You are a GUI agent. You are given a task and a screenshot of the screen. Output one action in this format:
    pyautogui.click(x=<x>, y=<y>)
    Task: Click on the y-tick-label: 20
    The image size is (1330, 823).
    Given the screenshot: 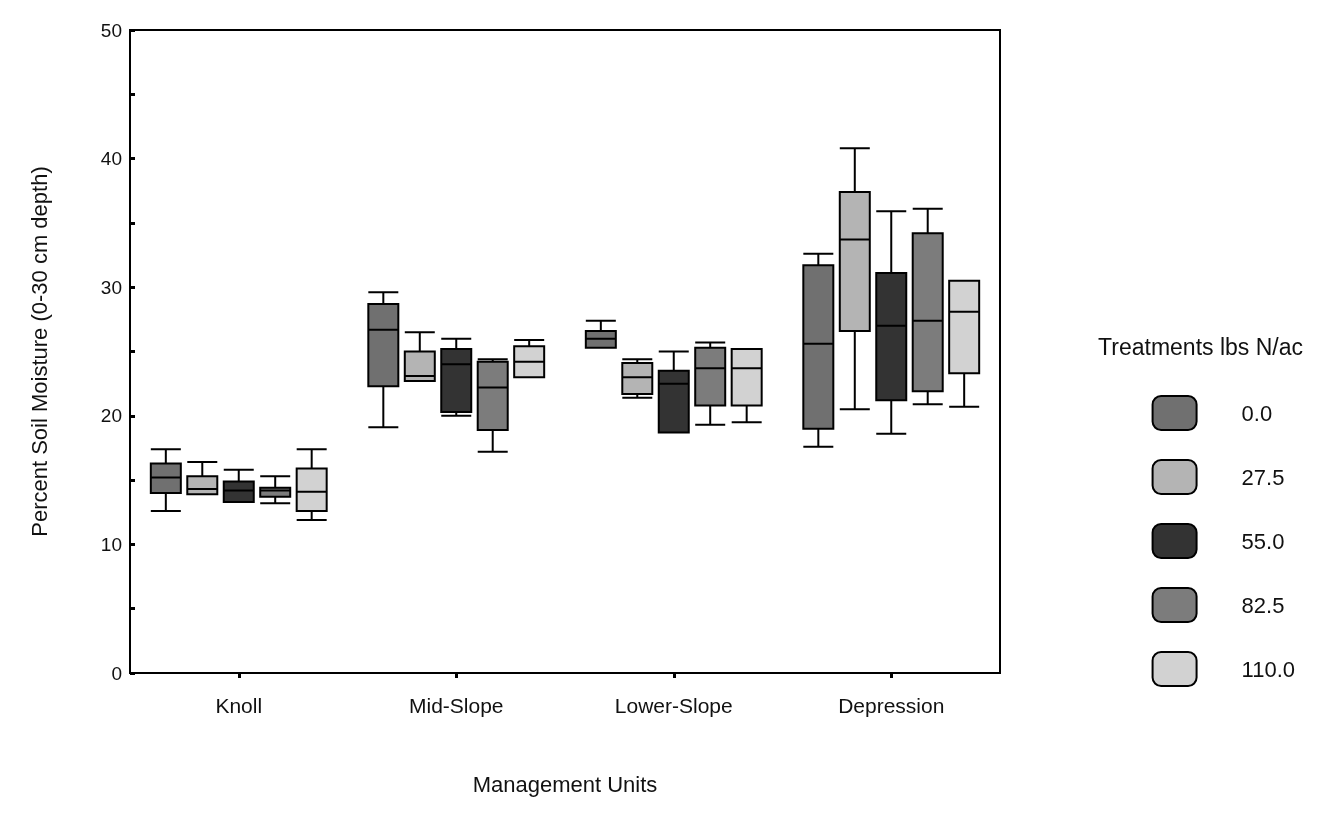 What is the action you would take?
    pyautogui.click(x=111, y=416)
    